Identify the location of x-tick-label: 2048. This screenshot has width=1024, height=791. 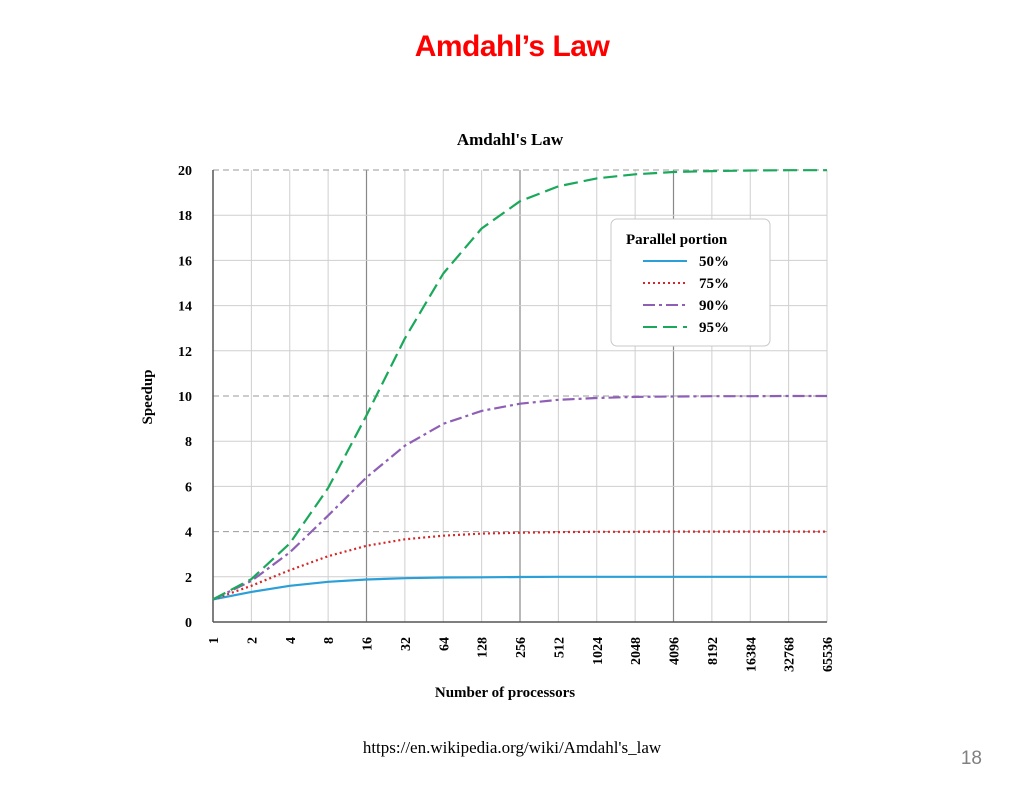
(636, 651).